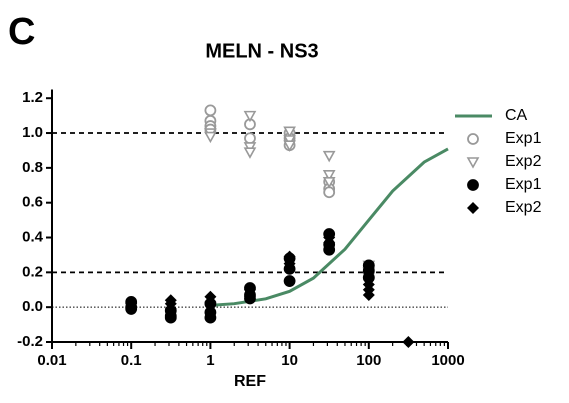 The image size is (569, 403). I want to click on x-tick-label: 100, so click(368, 360).